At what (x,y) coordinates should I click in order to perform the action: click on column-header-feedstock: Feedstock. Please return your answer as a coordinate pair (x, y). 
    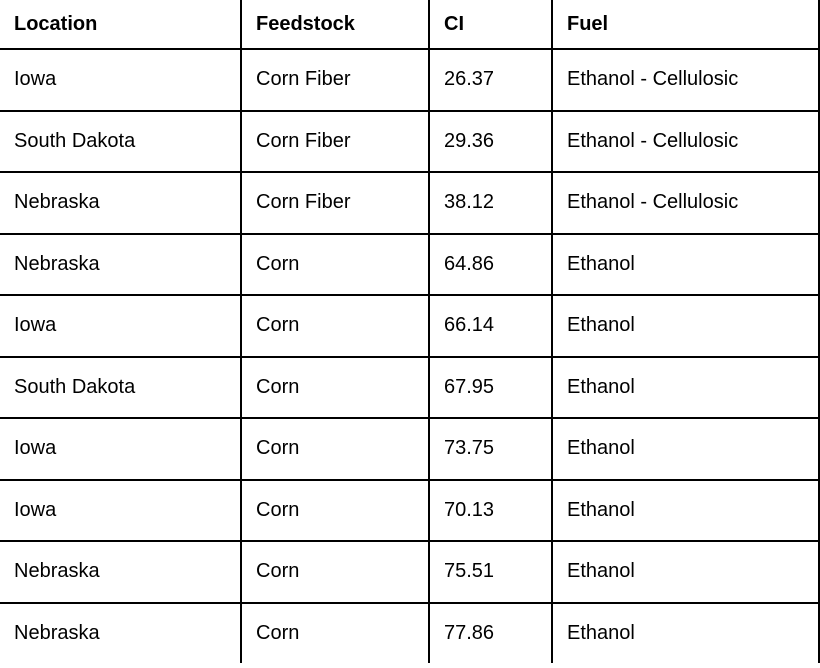
    Looking at the image, I should click on (335, 25).